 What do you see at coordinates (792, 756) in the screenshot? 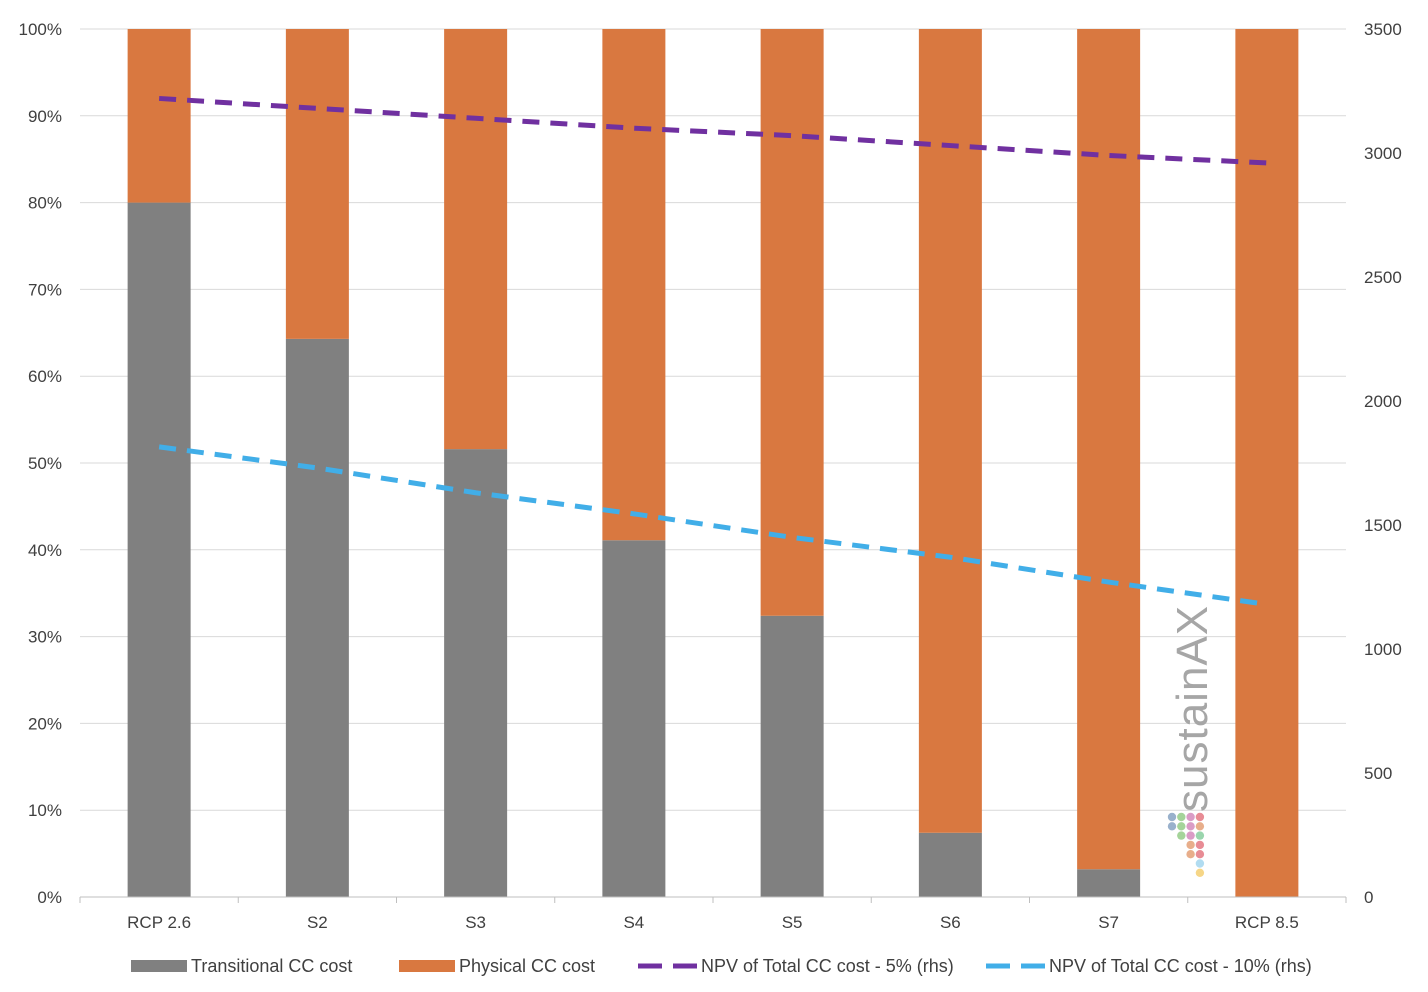
I see `bar-transitional-cc-cost-s5` at bounding box center [792, 756].